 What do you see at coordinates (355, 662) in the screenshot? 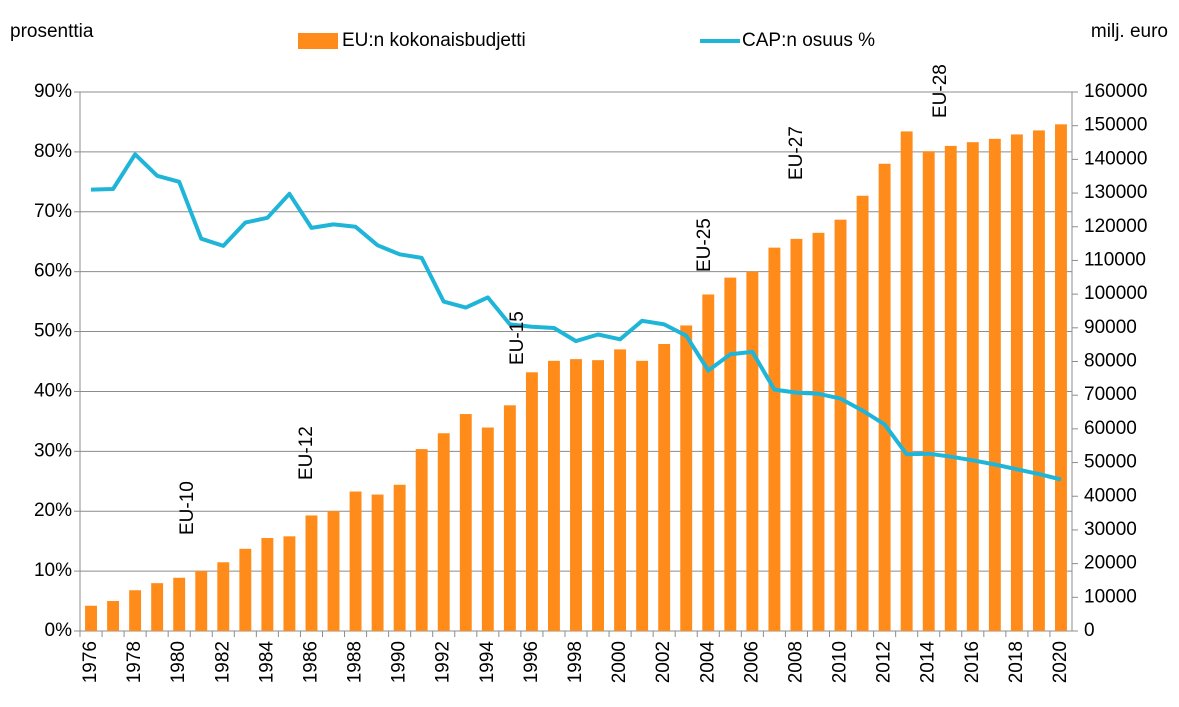
I see `x-tick-label: 1988` at bounding box center [355, 662].